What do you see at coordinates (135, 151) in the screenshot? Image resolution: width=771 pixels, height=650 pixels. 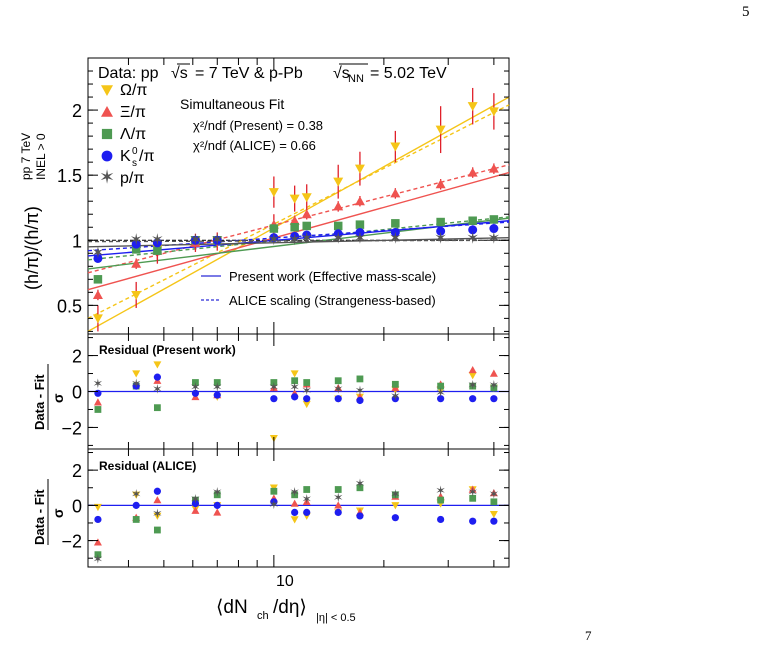 I see `legend-label-sup: 0` at bounding box center [135, 151].